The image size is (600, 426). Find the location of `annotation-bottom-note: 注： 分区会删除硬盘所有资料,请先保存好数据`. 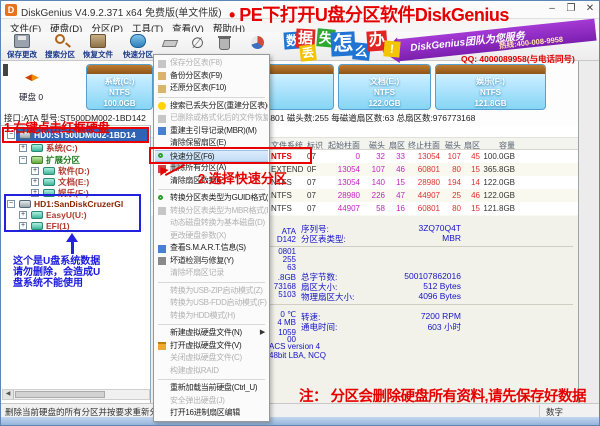

annotation-bottom-note: 注： 分区会删除硬盘所有资料,请先保存好数据 is located at coordinates (443, 397).